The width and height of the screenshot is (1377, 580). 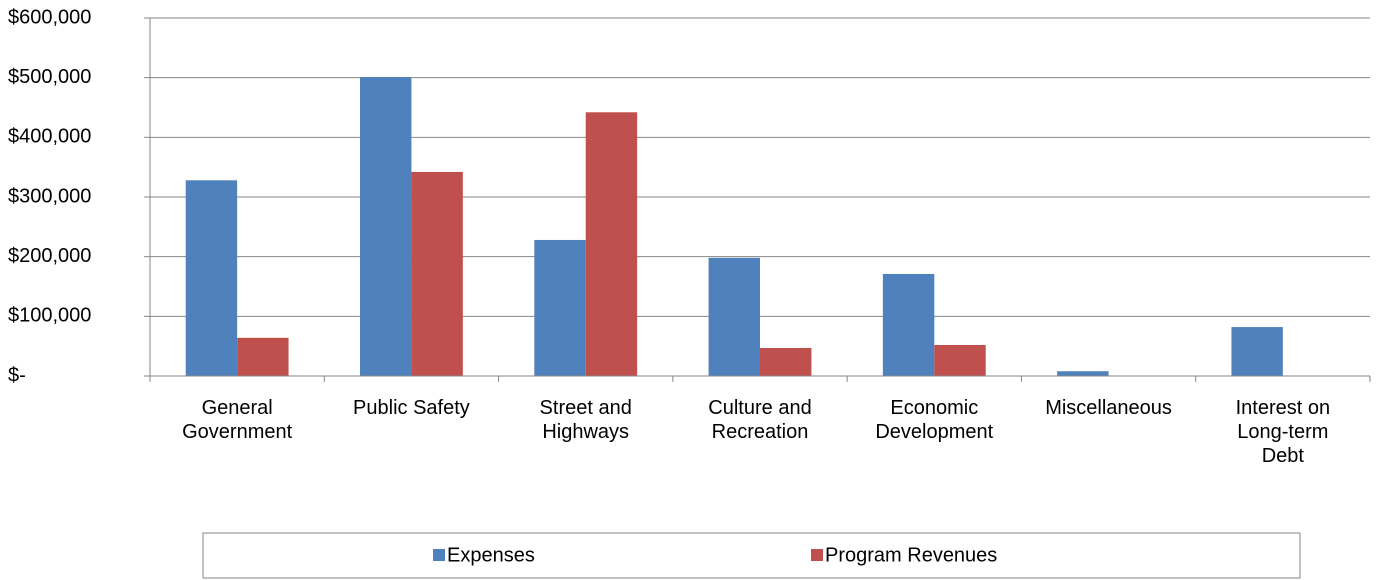 What do you see at coordinates (49, 77) in the screenshot?
I see `y-tick-label: $500,000` at bounding box center [49, 77].